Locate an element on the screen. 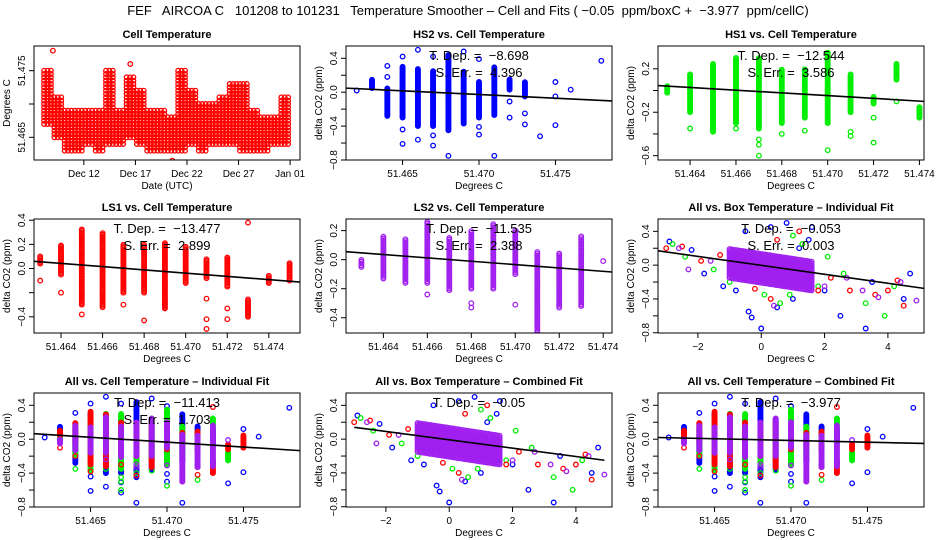 This screenshot has width=936, height=540. x-tick-label: 51.470 is located at coordinates (479, 174).